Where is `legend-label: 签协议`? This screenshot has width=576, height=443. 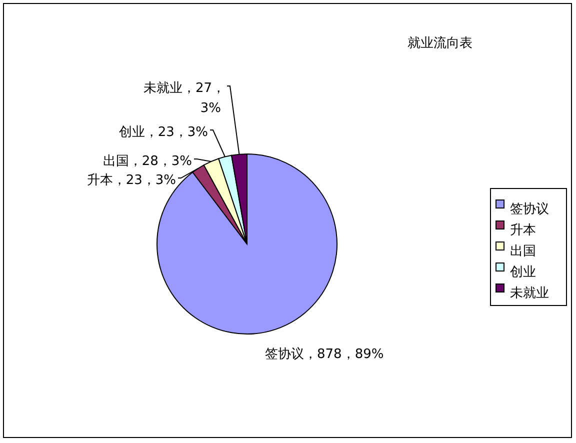
legend-label: 签协议 is located at coordinates (529, 209).